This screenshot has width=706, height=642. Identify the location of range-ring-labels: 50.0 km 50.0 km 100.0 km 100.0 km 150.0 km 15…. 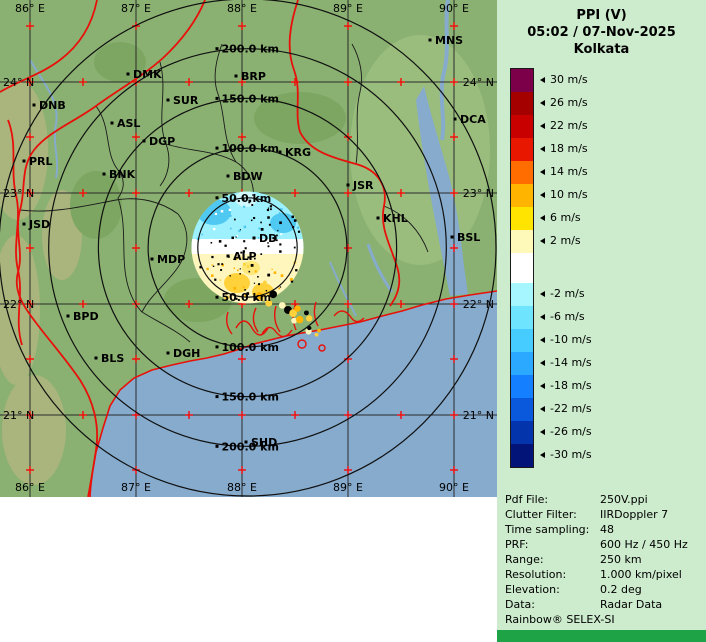
(247, 248).